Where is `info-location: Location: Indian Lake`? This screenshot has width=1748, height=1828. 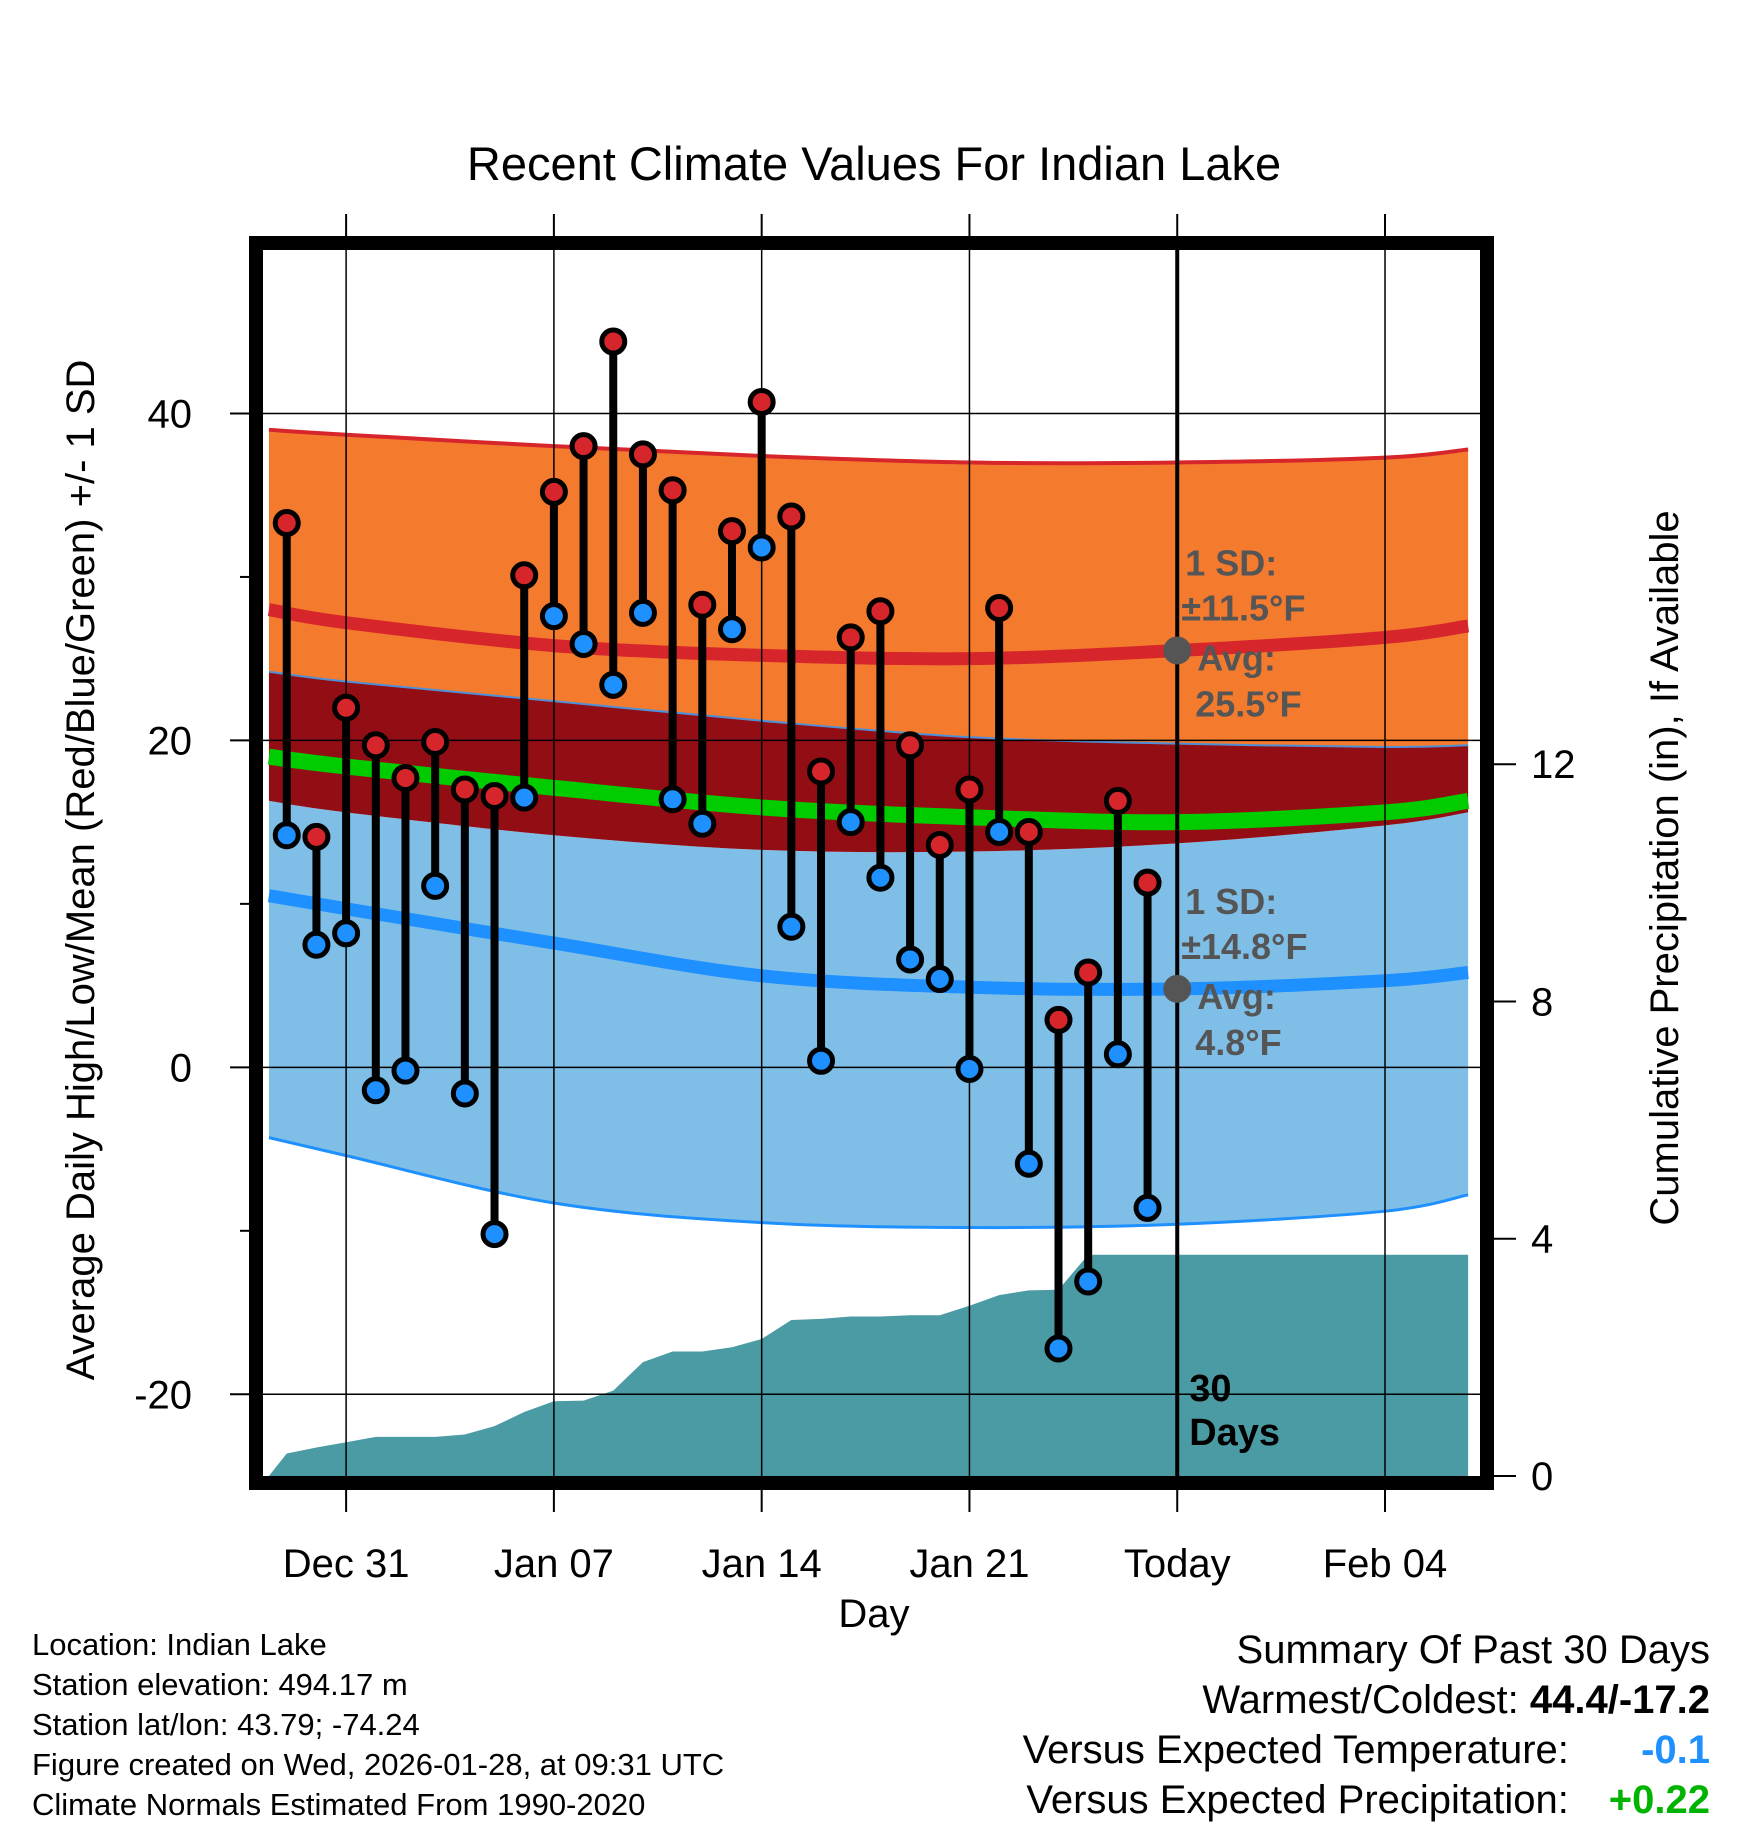
info-location: Location: Indian Lake is located at coordinates (179, 1644).